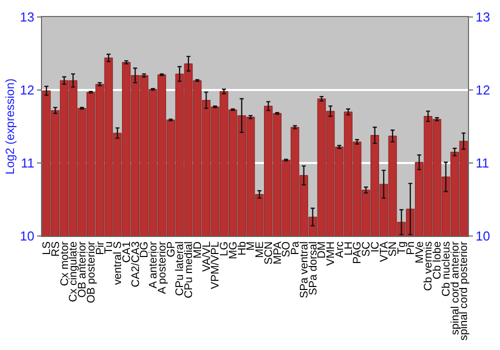 The width and height of the screenshot is (500, 350). What do you see at coordinates (27, 236) in the screenshot?
I see `y-tick-label: 10` at bounding box center [27, 236].